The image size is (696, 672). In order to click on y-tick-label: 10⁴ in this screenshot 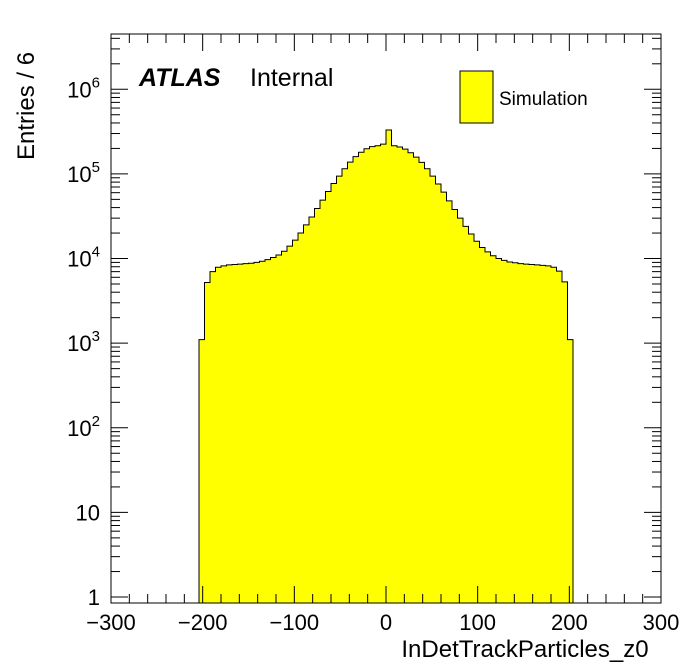, I will do `click(83, 258)`.